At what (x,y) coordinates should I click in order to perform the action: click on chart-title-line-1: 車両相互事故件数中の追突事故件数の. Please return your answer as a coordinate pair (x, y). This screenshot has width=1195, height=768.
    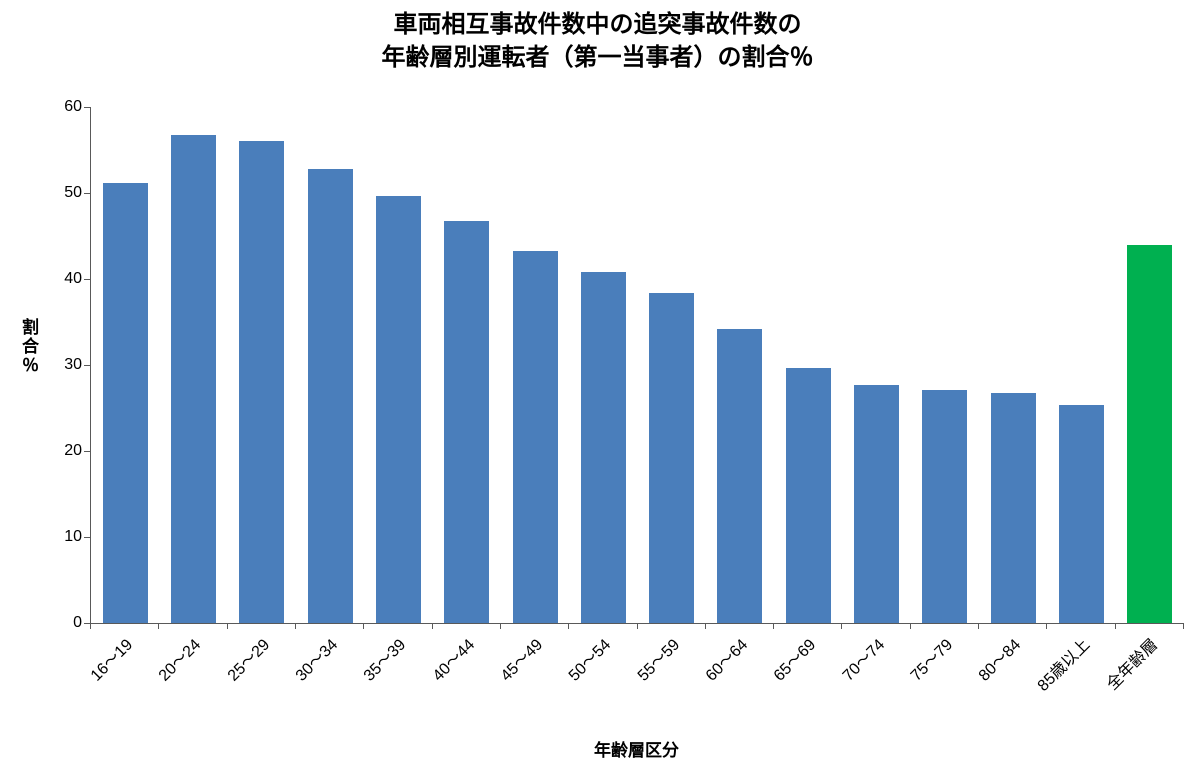
    Looking at the image, I should click on (597, 24).